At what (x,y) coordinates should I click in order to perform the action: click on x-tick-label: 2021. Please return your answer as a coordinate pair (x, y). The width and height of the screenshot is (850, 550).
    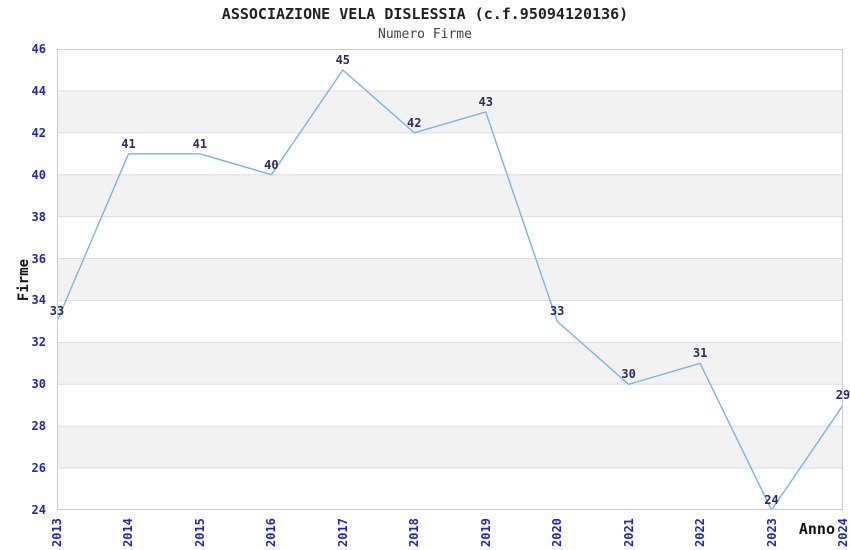
    Looking at the image, I should click on (628, 532).